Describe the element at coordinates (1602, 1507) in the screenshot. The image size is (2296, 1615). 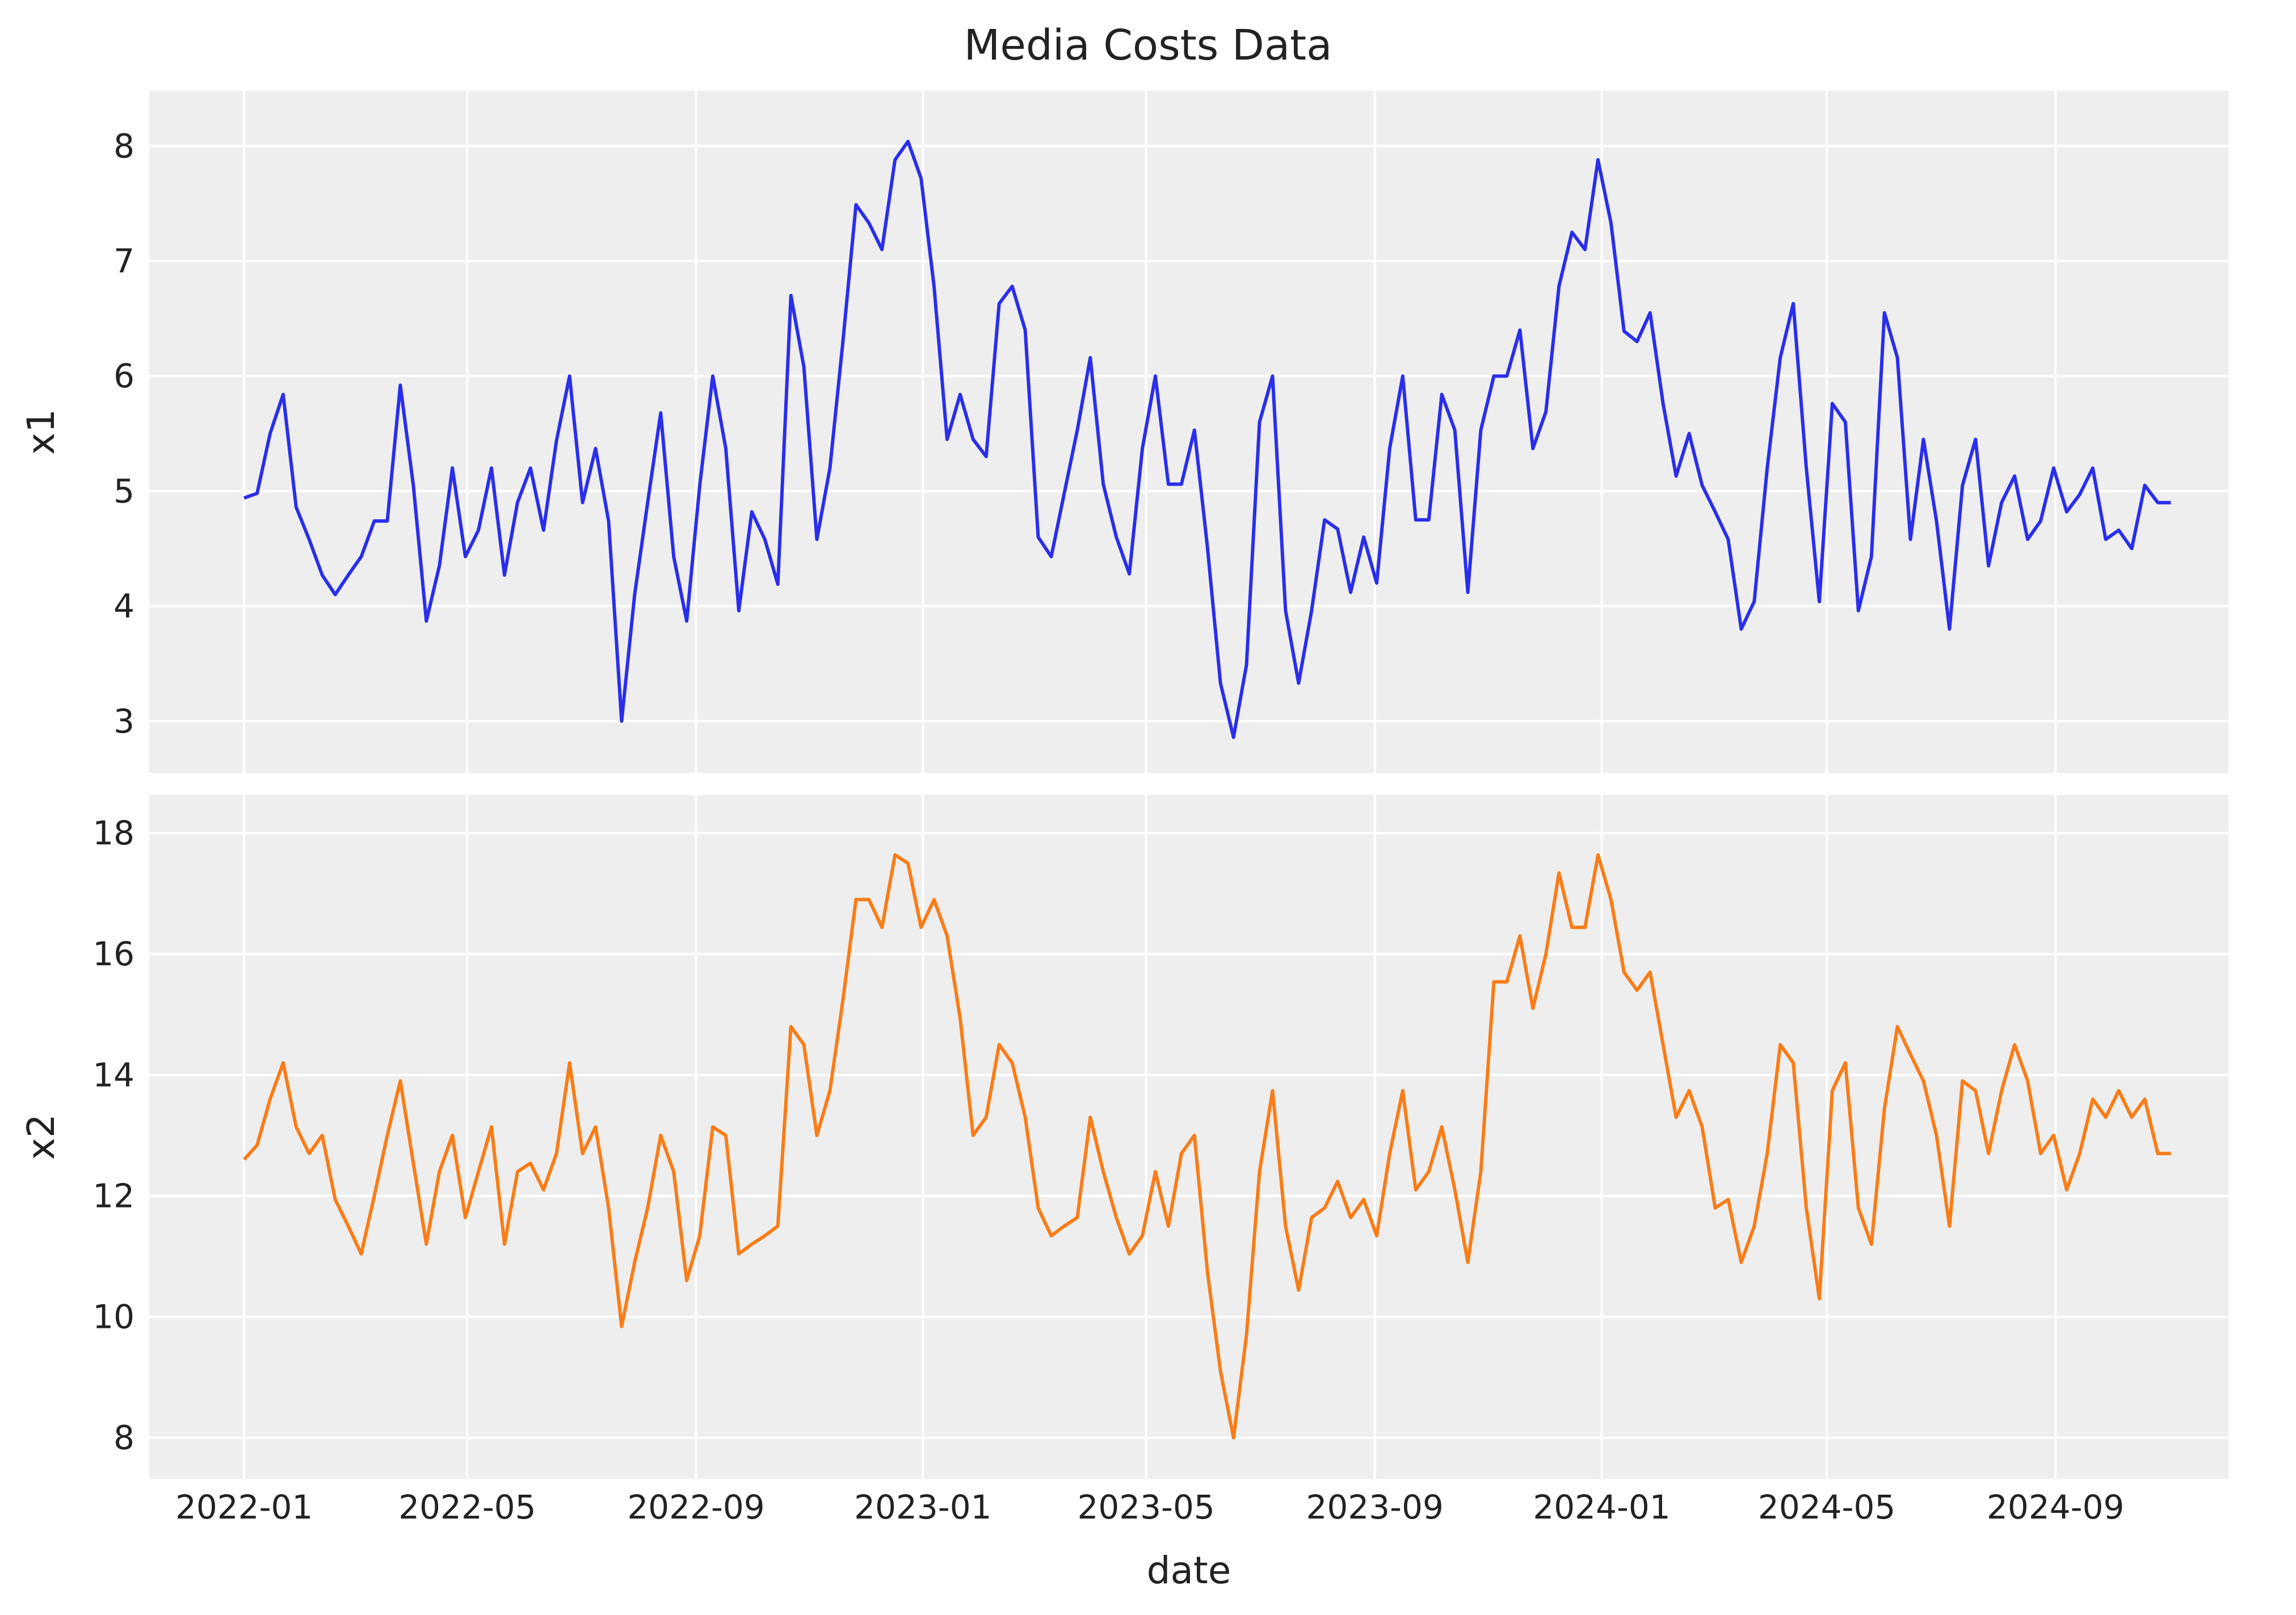
I see `x-tick-label: 2024-01` at that location.